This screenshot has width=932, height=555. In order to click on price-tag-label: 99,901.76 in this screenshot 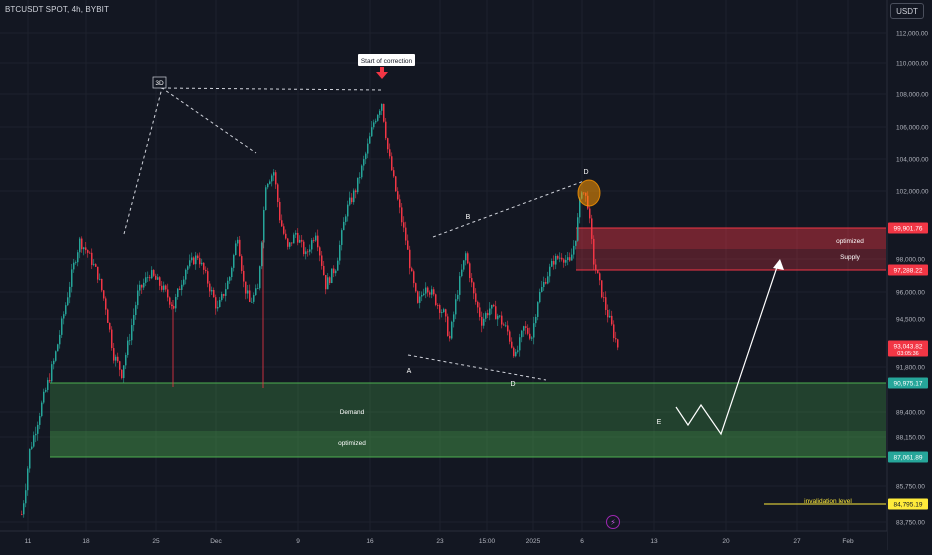, I will do `click(908, 229)`.